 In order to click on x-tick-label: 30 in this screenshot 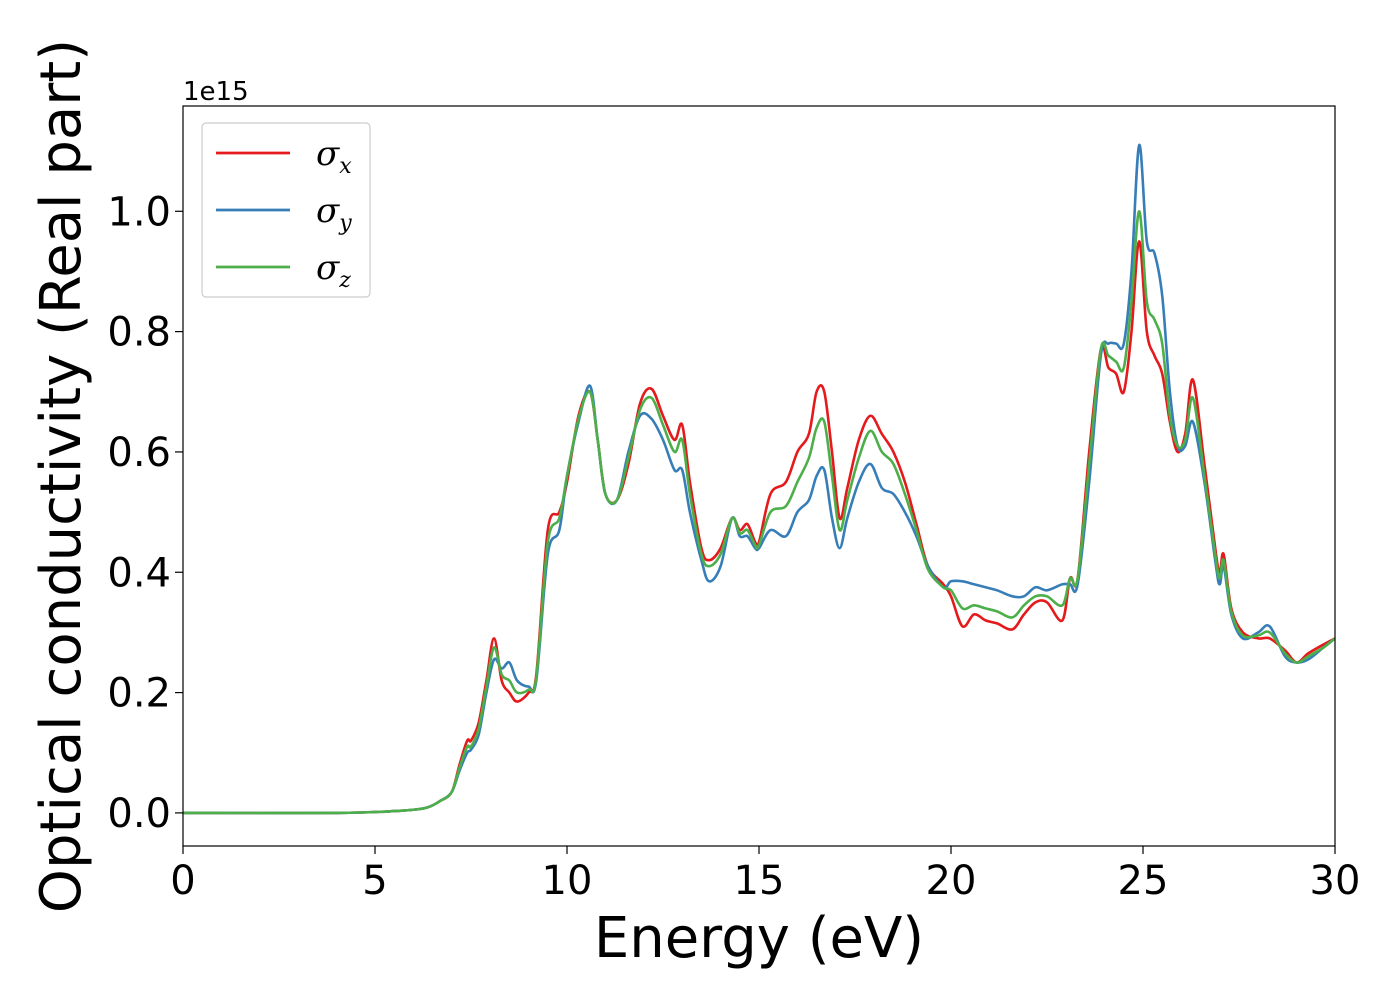, I will do `click(1335, 881)`.